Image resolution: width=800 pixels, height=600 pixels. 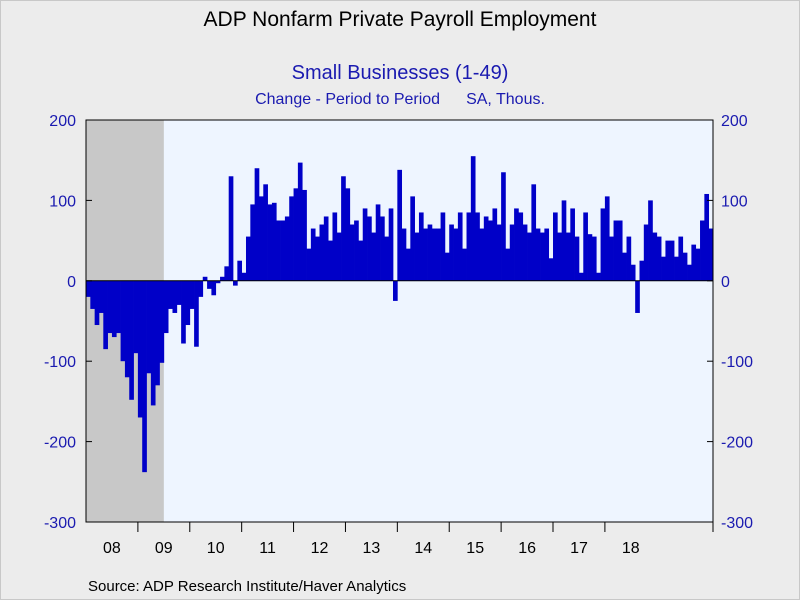 I want to click on y-tick-label-right: 100, so click(x=734, y=201).